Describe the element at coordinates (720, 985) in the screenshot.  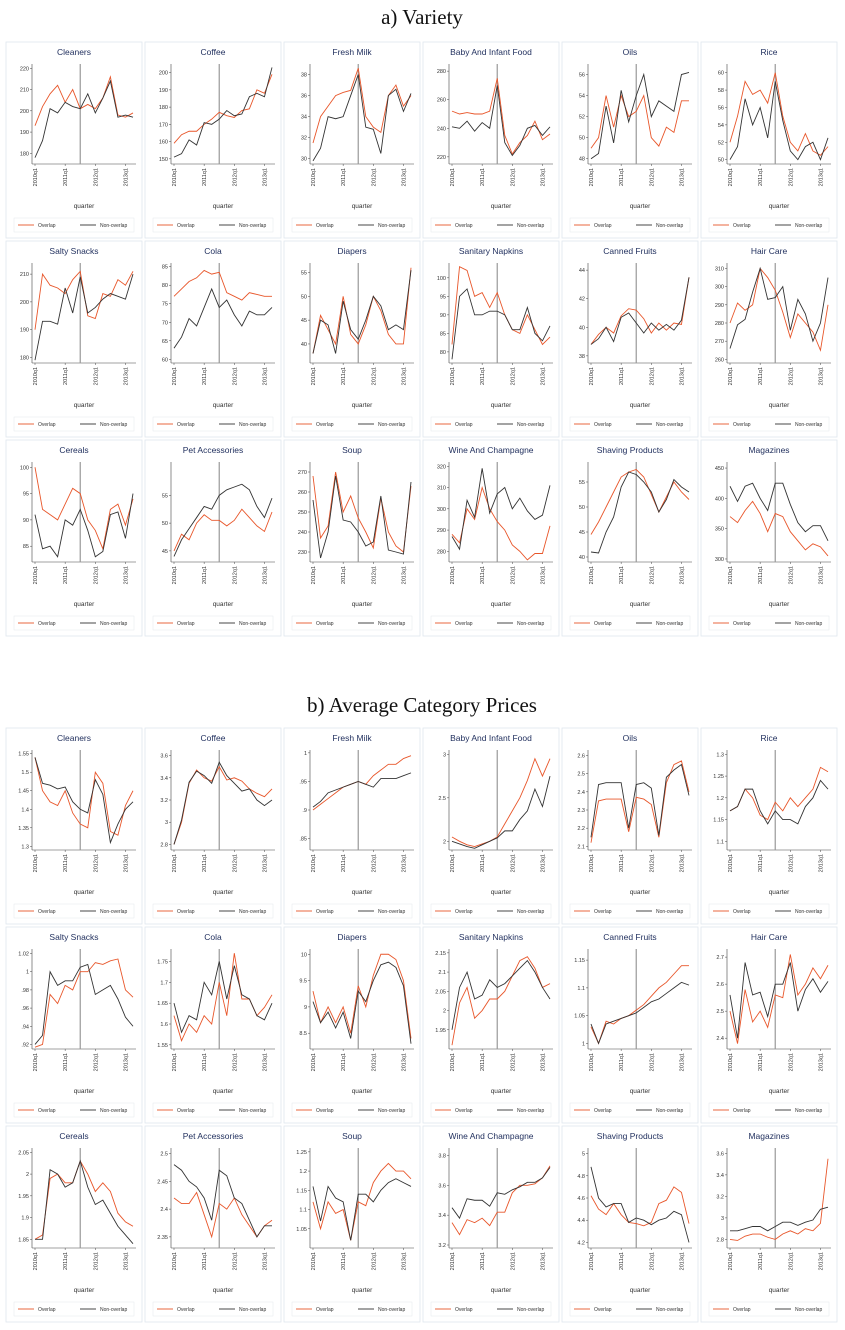
I see `y-tick-label: 2.6` at that location.